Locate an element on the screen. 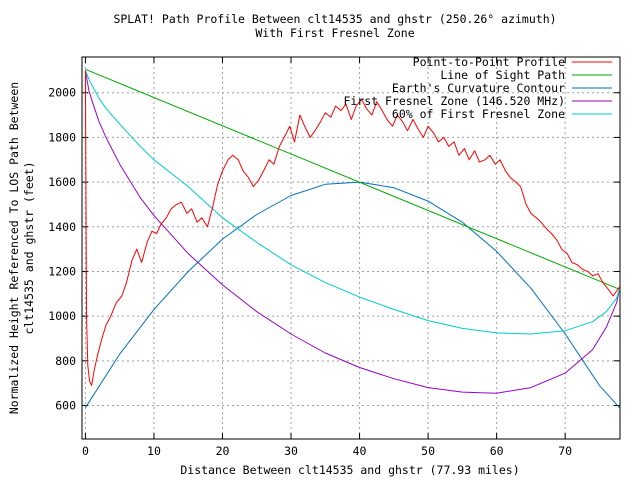  legend-label-sixty-percent-fresnel-zone: 60% of First Fresnel Zone is located at coordinates (478, 114).